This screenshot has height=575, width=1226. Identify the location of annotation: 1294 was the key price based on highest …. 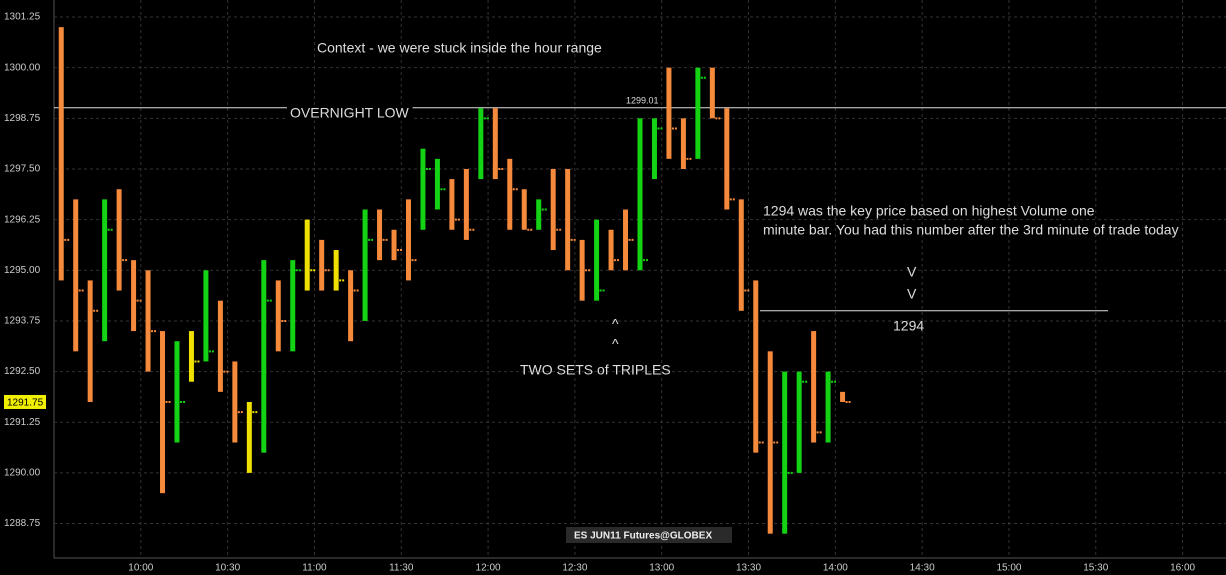
(929, 211).